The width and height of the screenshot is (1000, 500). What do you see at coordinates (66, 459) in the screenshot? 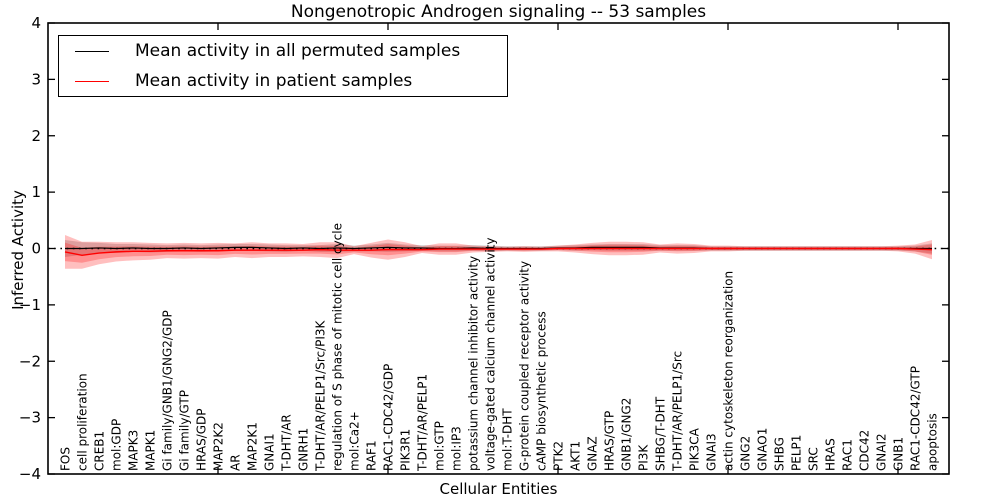
I see `x-tick-label: FOS` at bounding box center [66, 459].